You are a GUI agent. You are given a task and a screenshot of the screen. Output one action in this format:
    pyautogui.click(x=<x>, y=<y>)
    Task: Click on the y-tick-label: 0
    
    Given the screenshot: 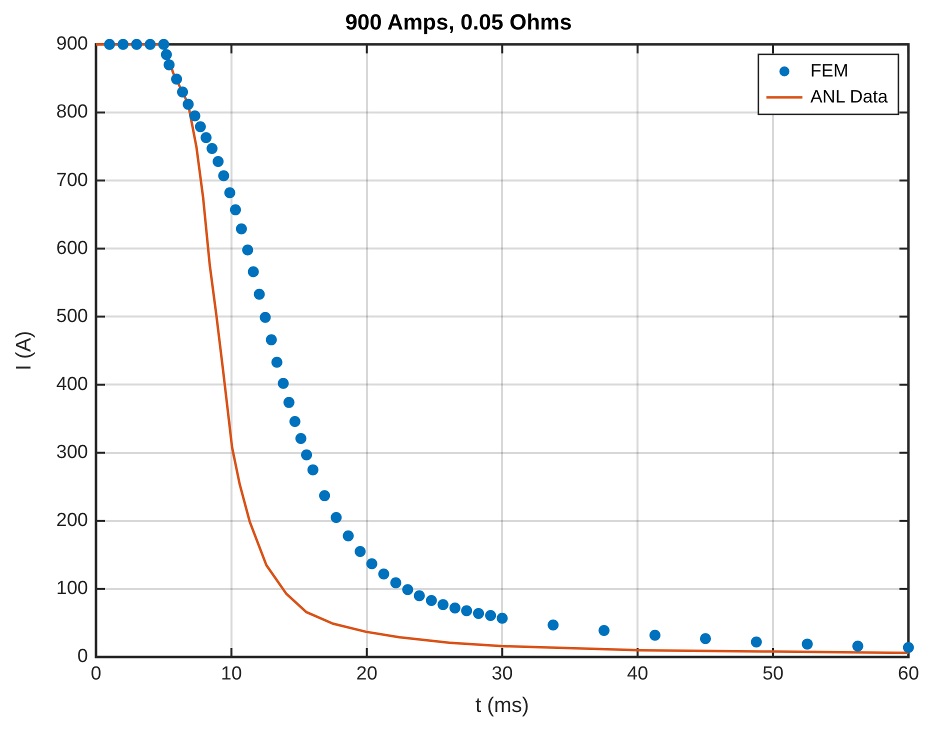 What is the action you would take?
    pyautogui.click(x=82, y=657)
    